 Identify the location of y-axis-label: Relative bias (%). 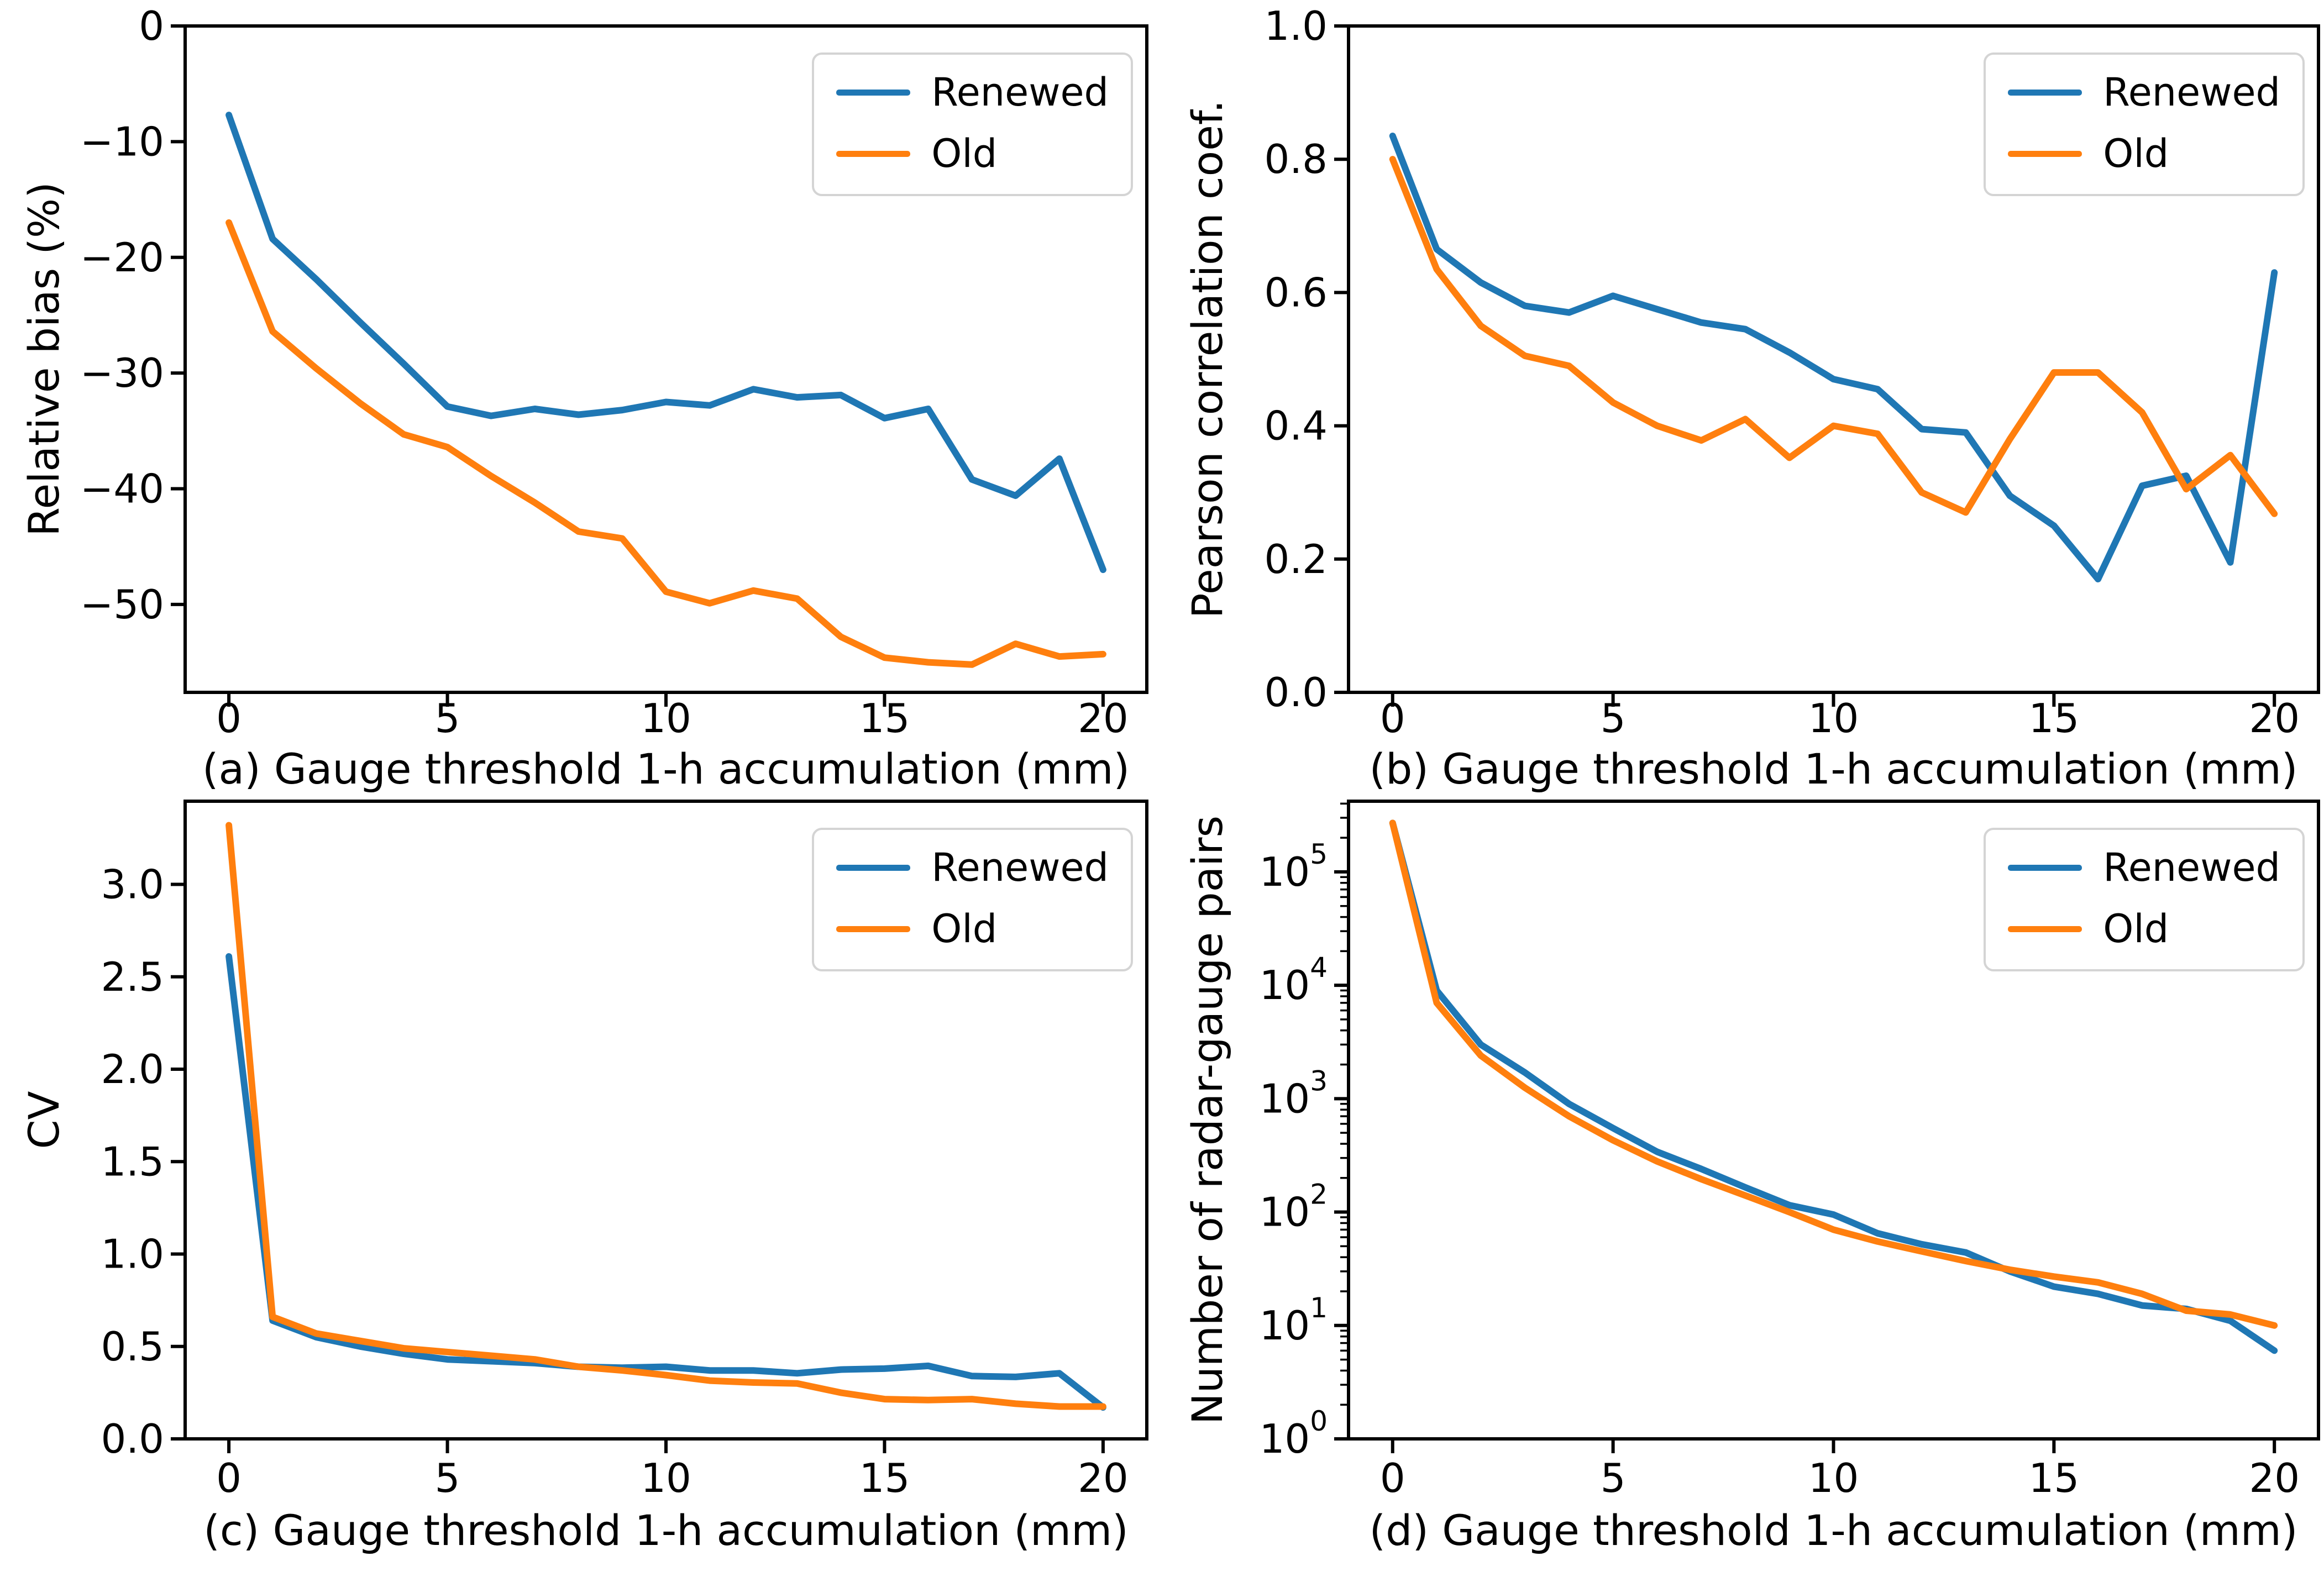
(44, 359).